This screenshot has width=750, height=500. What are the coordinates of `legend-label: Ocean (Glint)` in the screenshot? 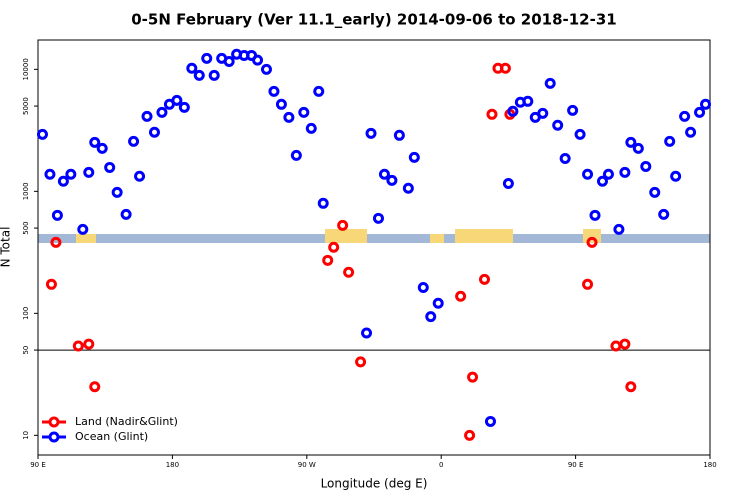 It's located at (111, 436).